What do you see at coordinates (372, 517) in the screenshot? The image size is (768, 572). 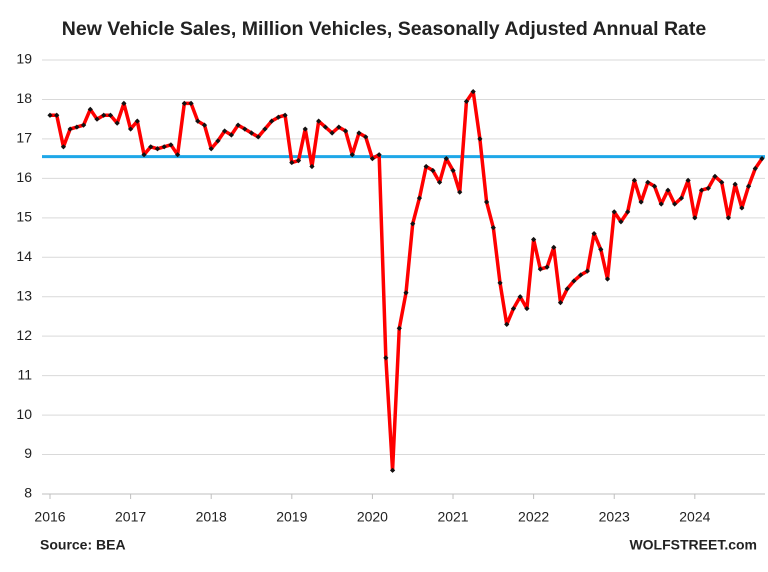 I see `x-tick-label: 2020` at bounding box center [372, 517].